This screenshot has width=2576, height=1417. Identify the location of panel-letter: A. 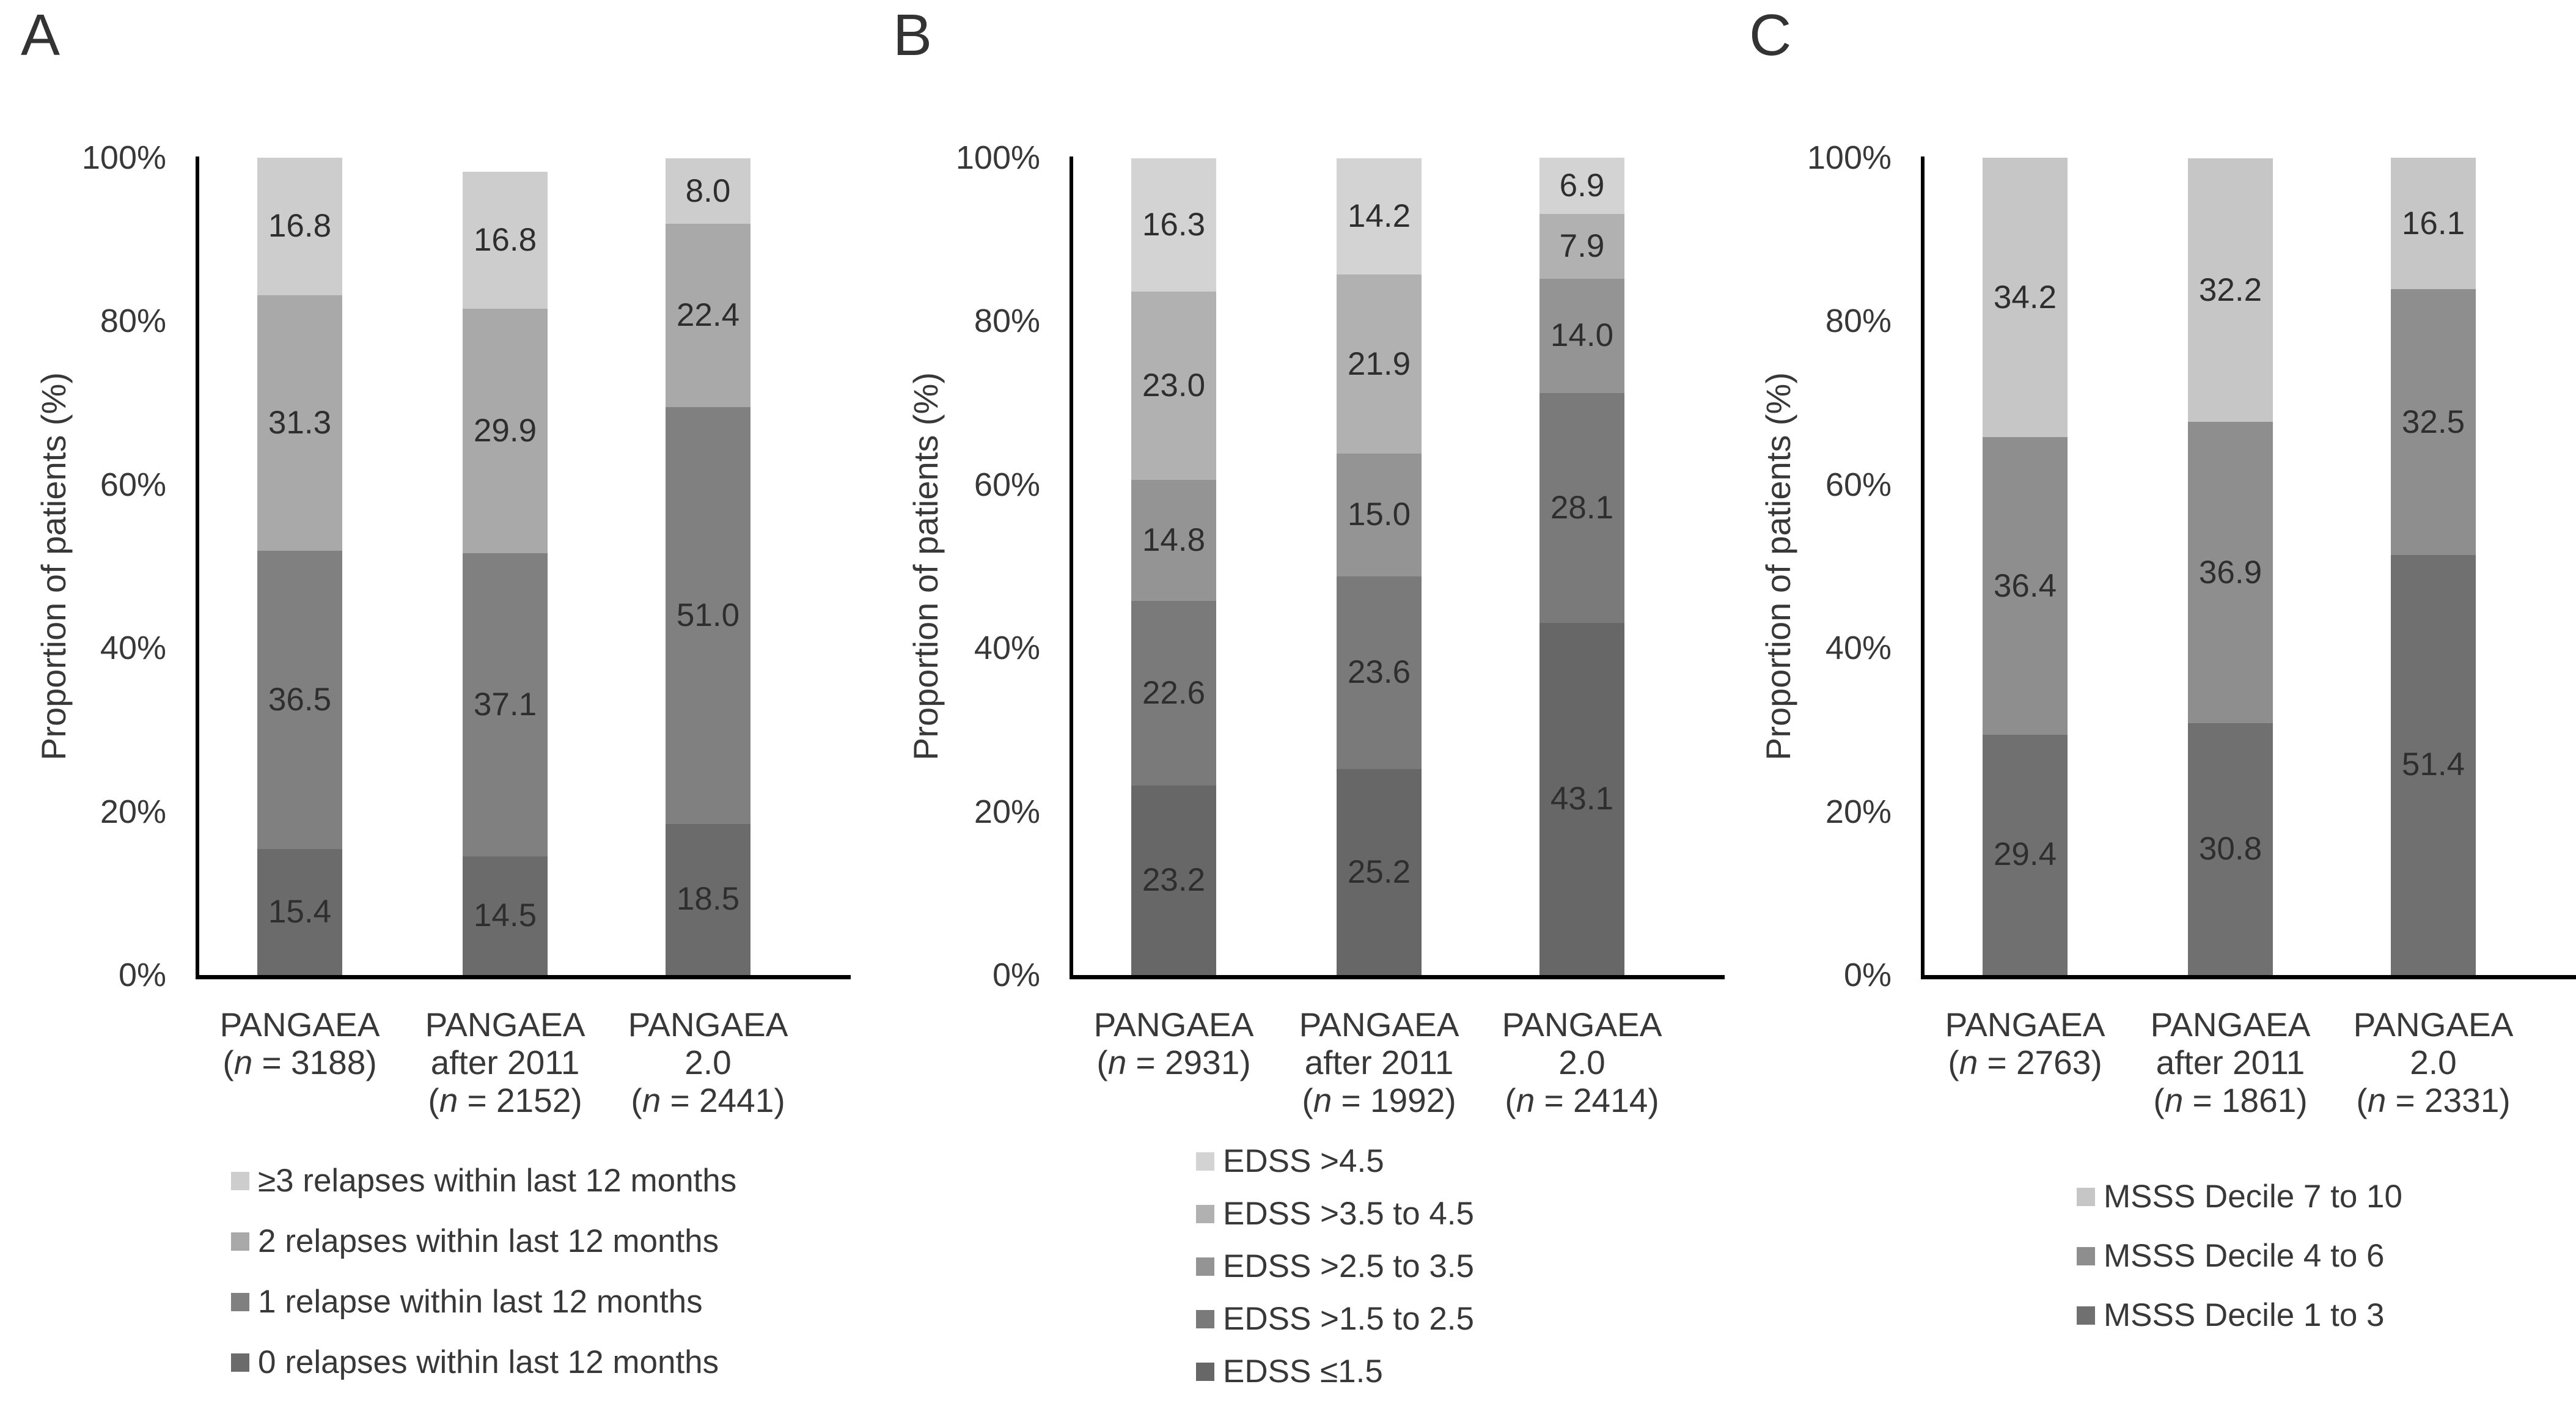
(41, 35).